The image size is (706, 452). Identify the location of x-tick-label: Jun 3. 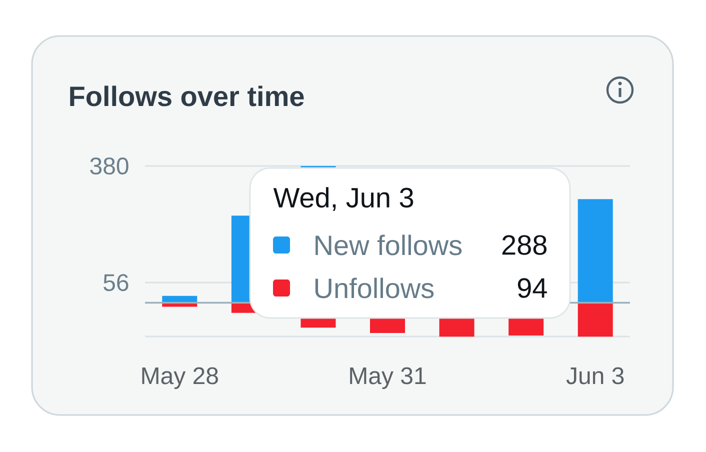
(595, 375).